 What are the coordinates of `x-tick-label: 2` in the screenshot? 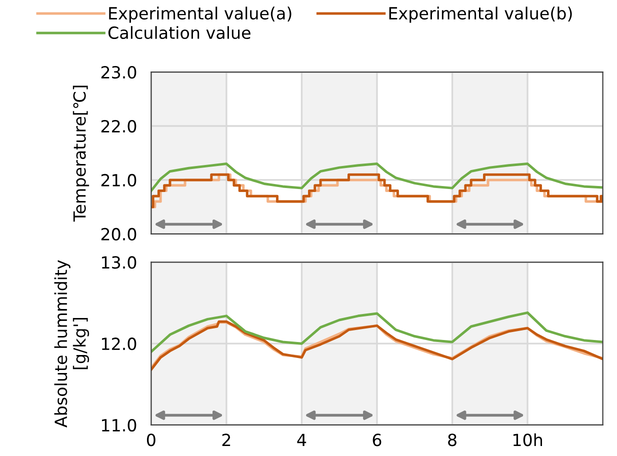 It's located at (226, 440).